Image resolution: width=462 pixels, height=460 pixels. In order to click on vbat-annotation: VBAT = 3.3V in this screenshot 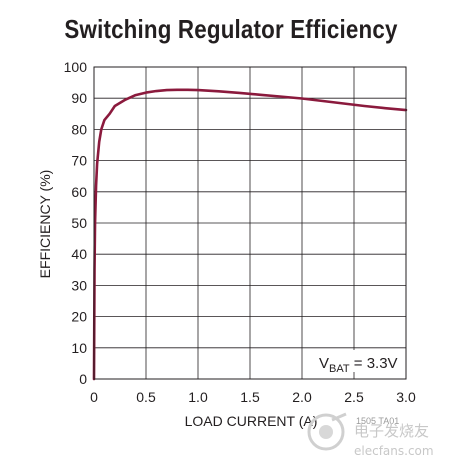, I will do `click(356, 362)`.